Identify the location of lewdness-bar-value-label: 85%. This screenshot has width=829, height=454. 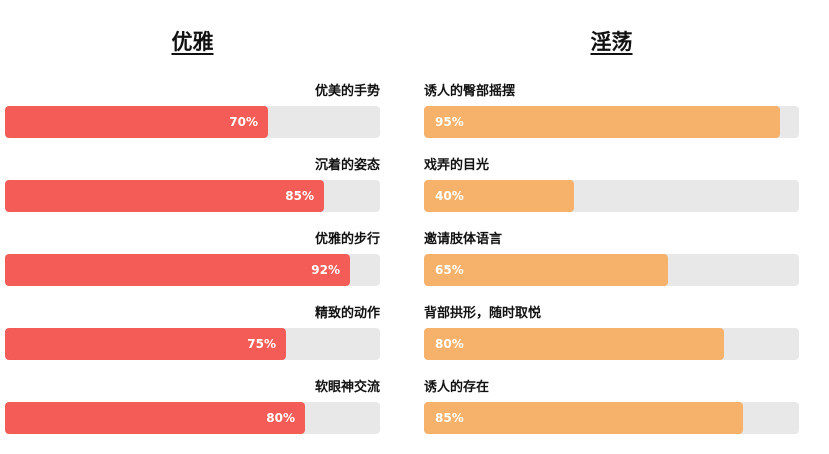
(449, 418).